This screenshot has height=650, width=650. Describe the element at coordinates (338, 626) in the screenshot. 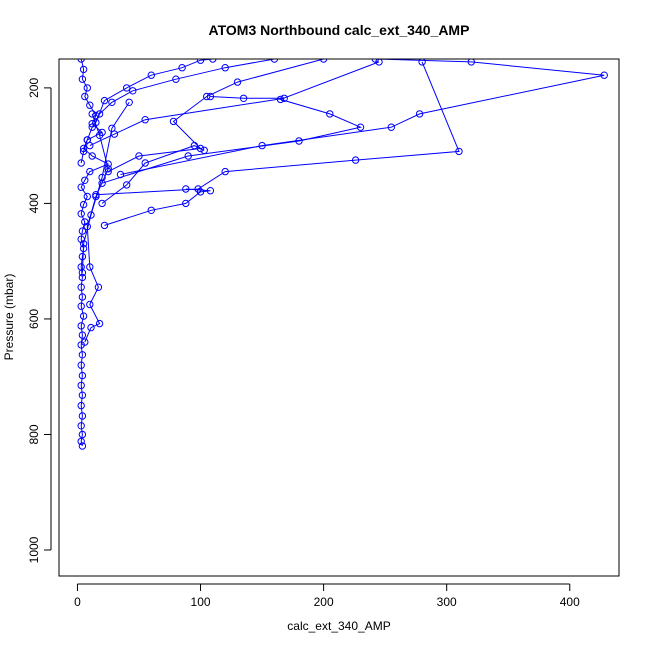

I see `x-axis-label: calc_ext_340_AMP` at that location.